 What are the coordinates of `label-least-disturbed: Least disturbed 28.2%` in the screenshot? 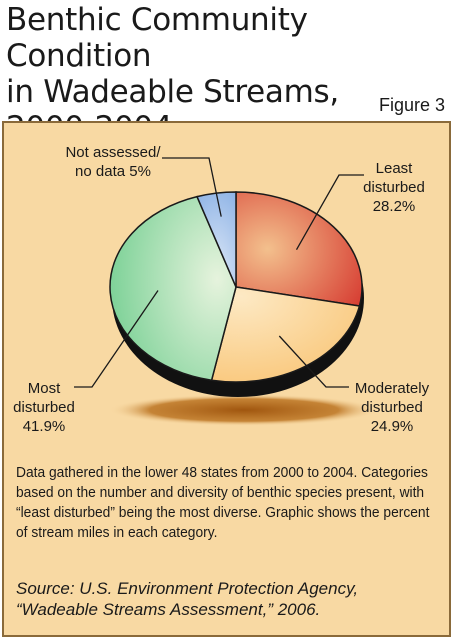 It's located at (394, 187).